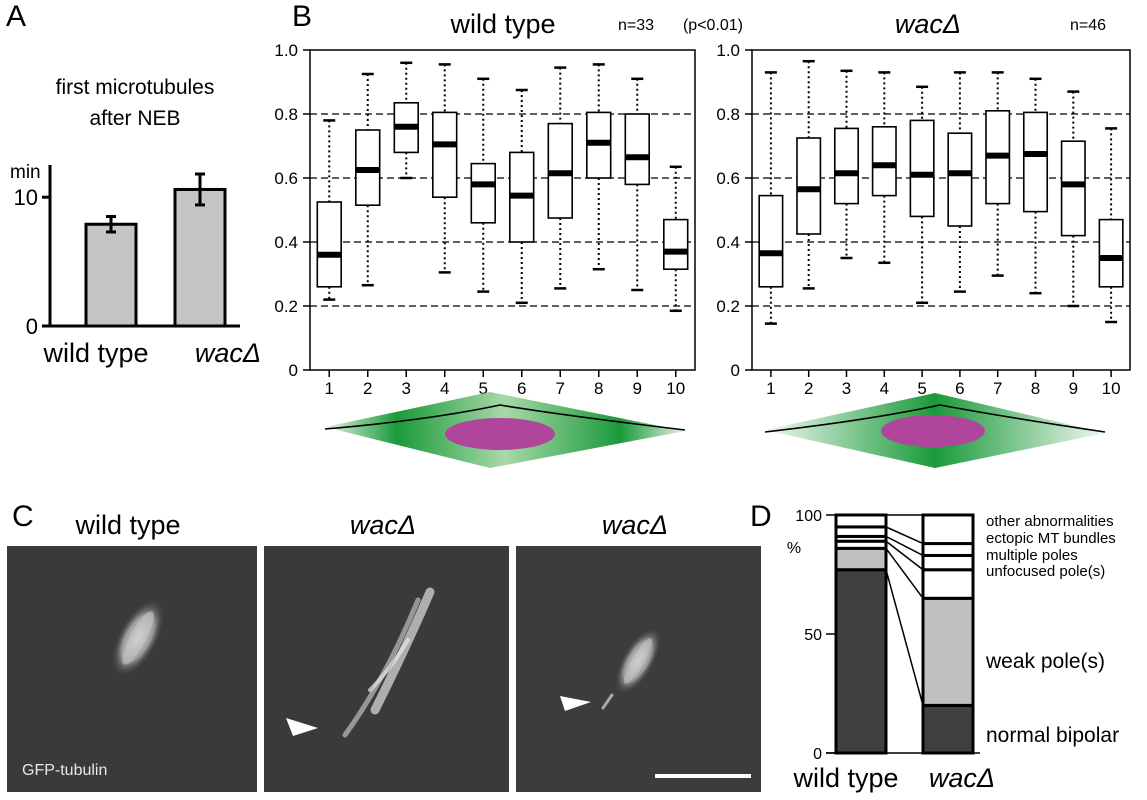 The height and width of the screenshot is (800, 1147). I want to click on panel-a-letter: A, so click(16, 16).